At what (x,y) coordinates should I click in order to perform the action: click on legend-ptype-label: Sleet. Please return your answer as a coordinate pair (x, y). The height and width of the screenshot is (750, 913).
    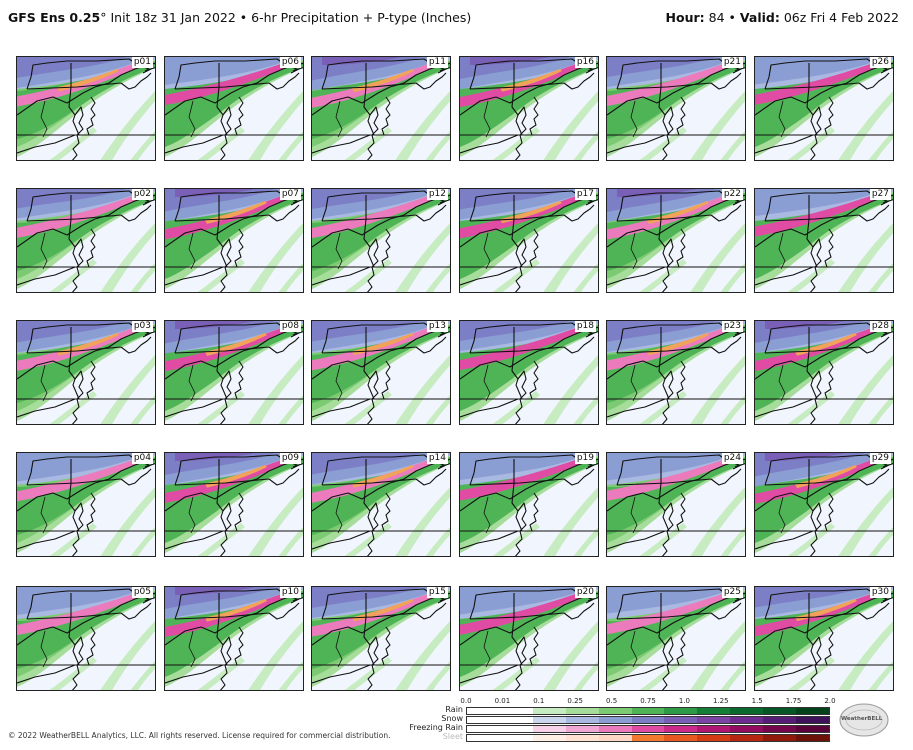
    Looking at the image, I should click on (452, 736).